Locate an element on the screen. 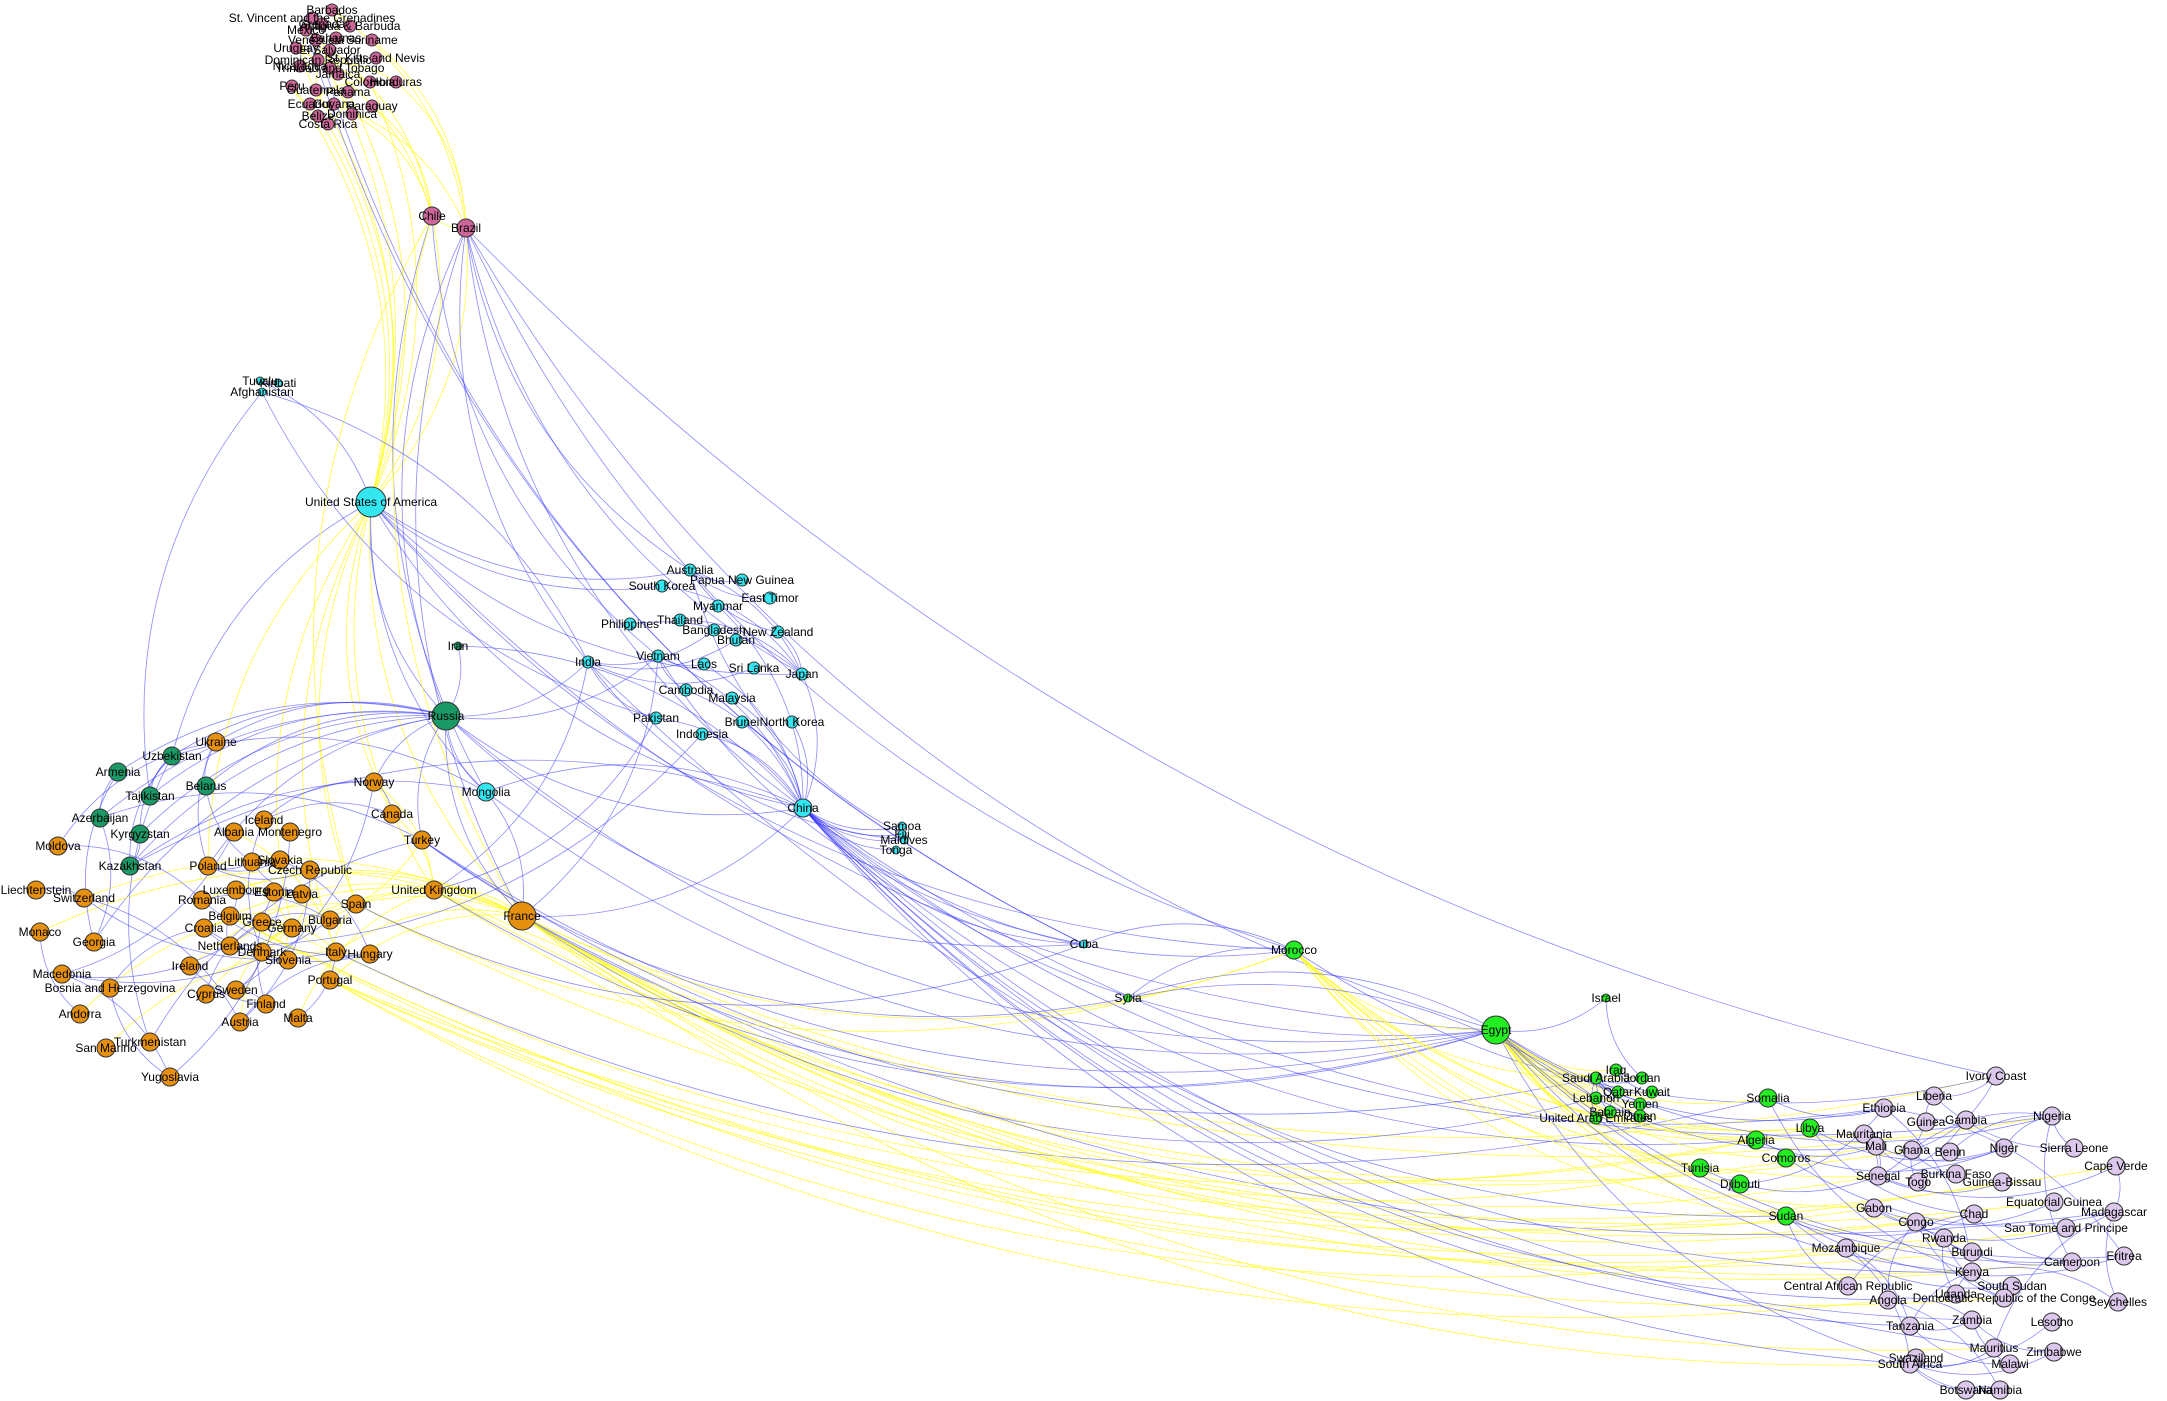 Image resolution: width=2167 pixels, height=1401 pixels. node-zimbabwe is located at coordinates (2054, 1352).